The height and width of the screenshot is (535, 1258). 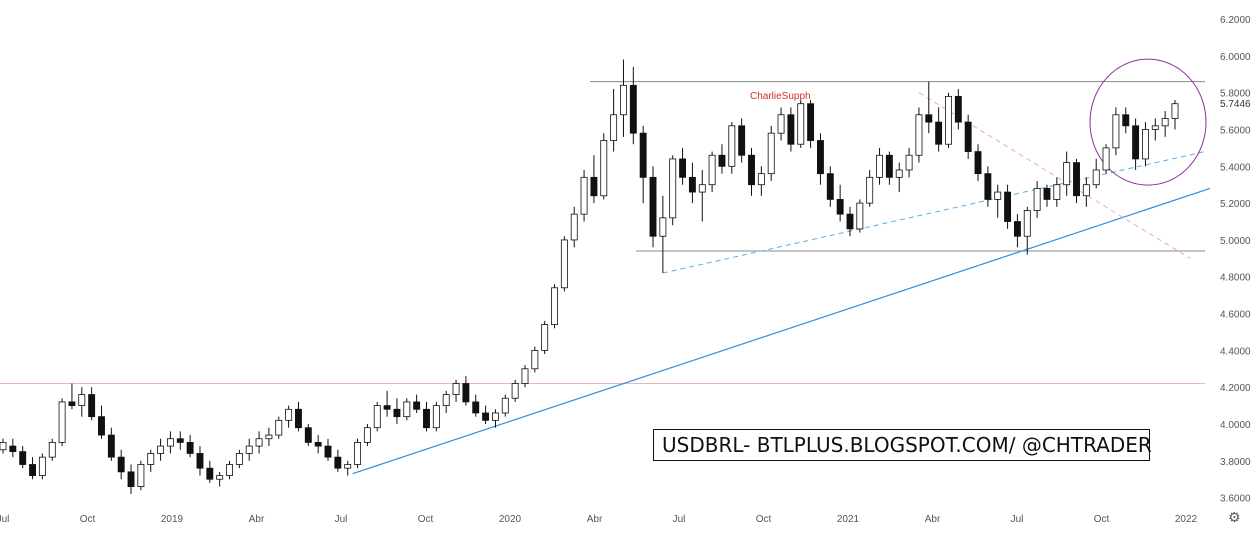 What do you see at coordinates (780, 96) in the screenshot?
I see `author-label: CharlieSupph` at bounding box center [780, 96].